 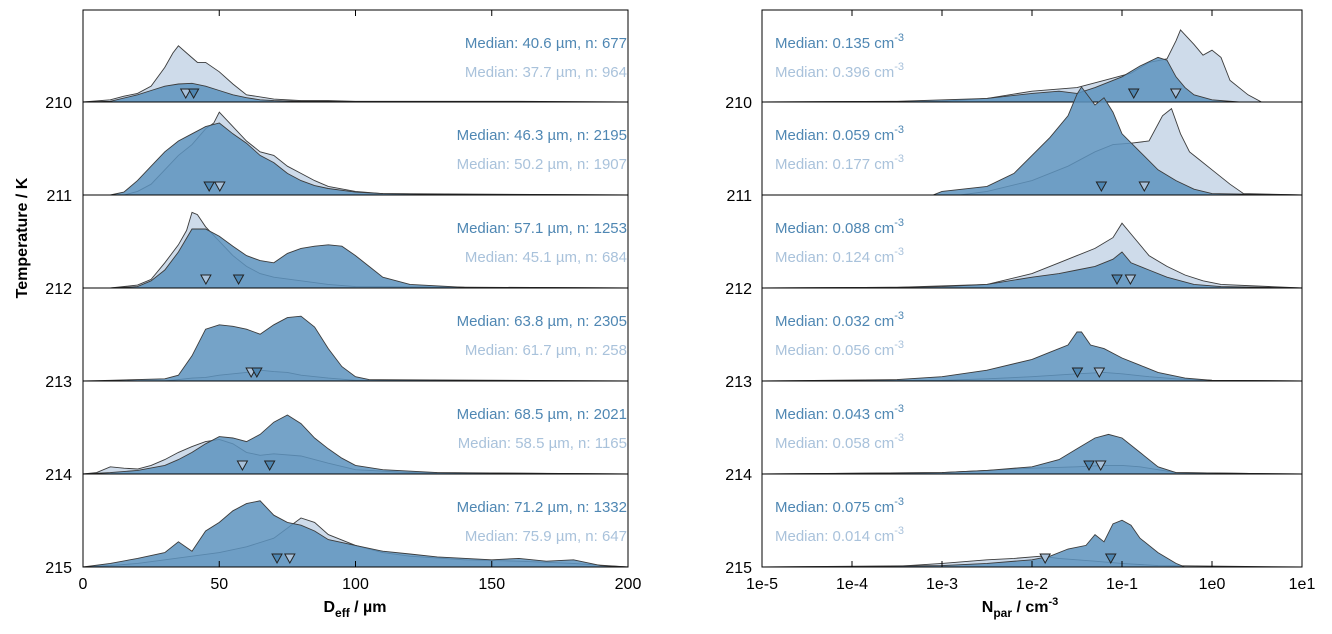 What do you see at coordinates (1212, 584) in the screenshot?
I see `x-tick-label: 1e0` at bounding box center [1212, 584].